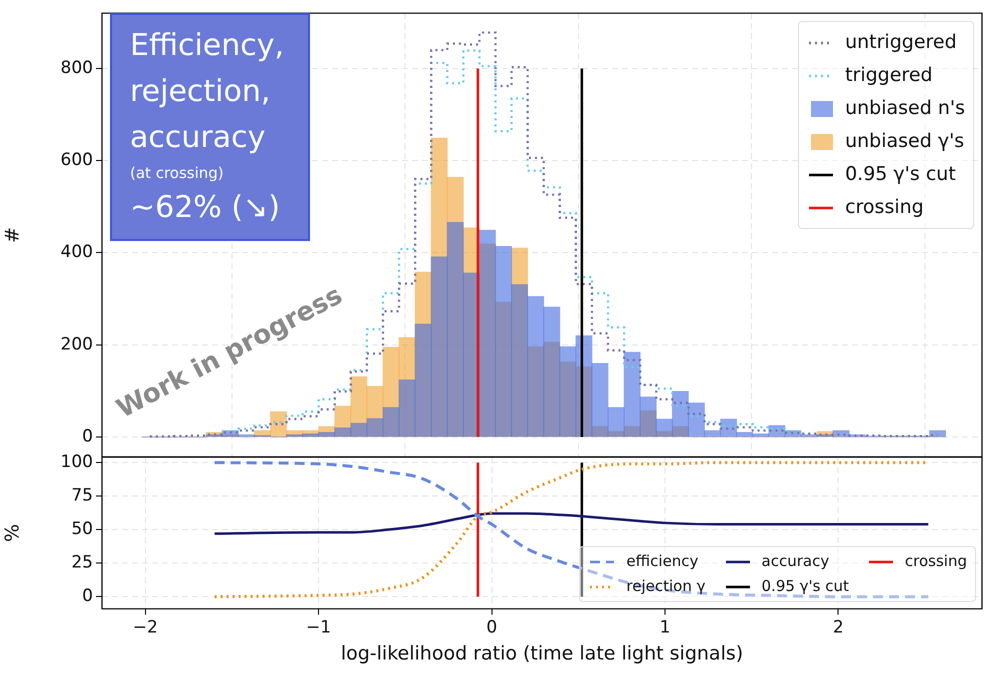  What do you see at coordinates (319, 627) in the screenshot?
I see `x-tick-label: −1` at bounding box center [319, 627].